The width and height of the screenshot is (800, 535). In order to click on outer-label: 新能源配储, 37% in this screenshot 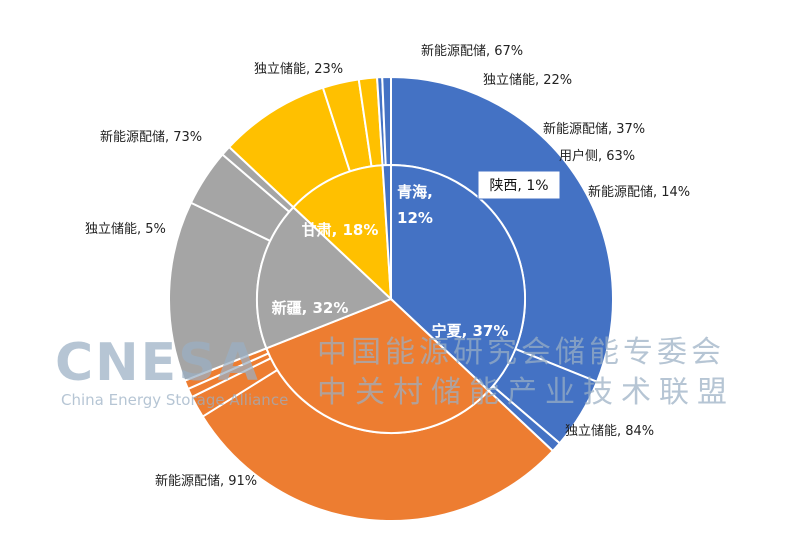, I will do `click(594, 129)`.